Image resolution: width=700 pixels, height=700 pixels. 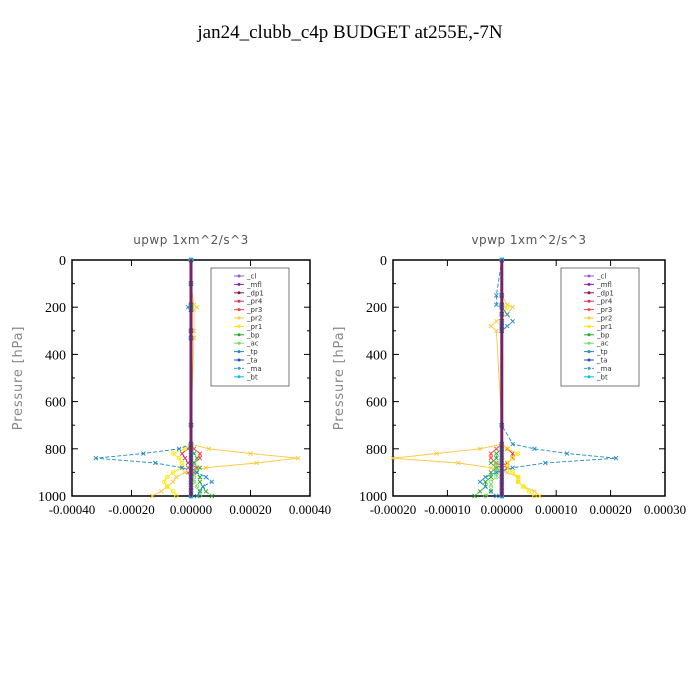 I want to click on x-tick-label: 0.00020, so click(x=610, y=509).